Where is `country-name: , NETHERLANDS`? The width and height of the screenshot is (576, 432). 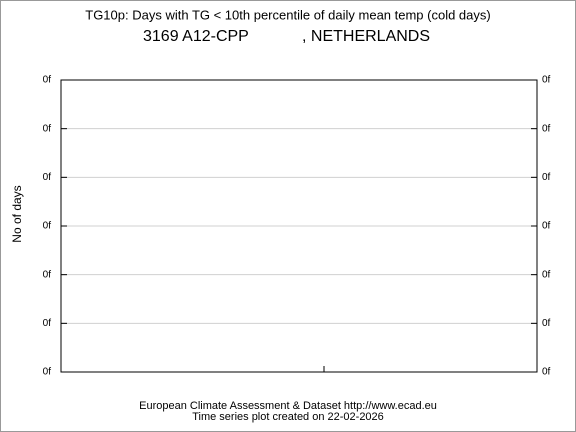 country-name: , NETHERLANDS is located at coordinates (366, 36).